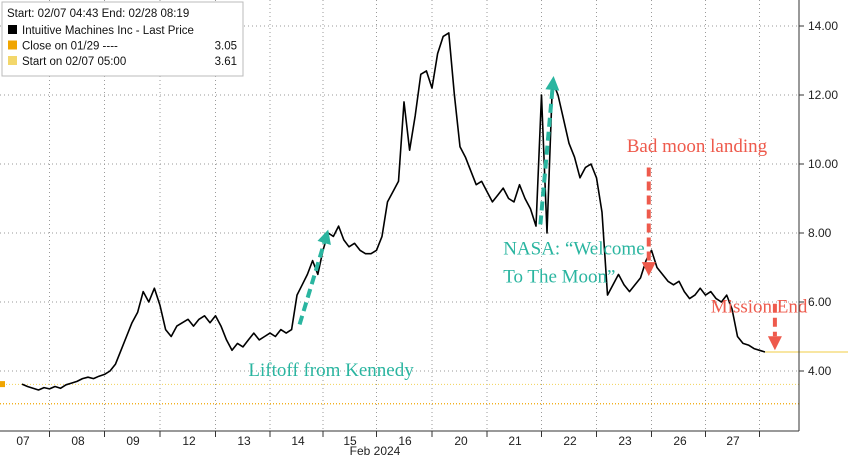 The width and height of the screenshot is (848, 466). I want to click on x-tick-label-6: 15, so click(350, 441).